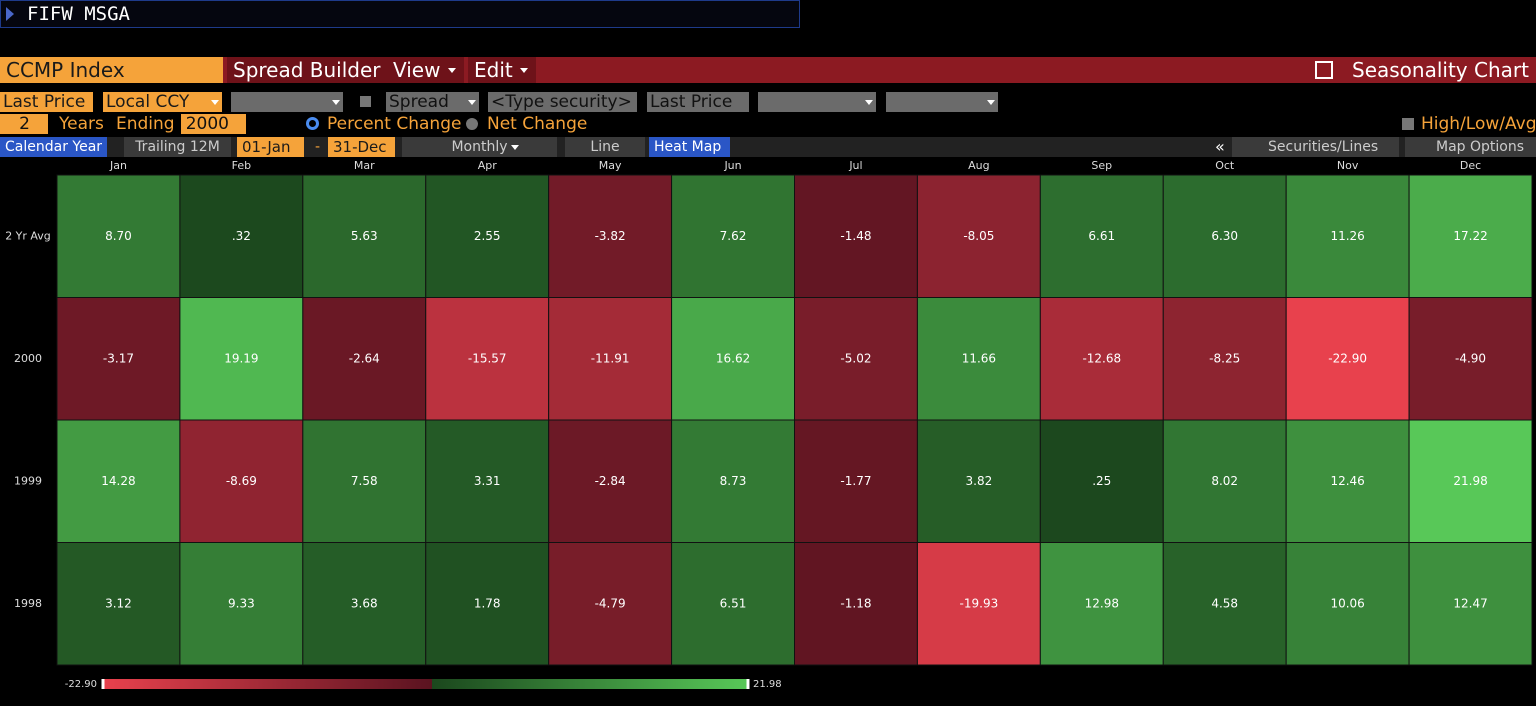 This screenshot has width=1536, height=706. I want to click on cell-label: -8.05, so click(978, 236).